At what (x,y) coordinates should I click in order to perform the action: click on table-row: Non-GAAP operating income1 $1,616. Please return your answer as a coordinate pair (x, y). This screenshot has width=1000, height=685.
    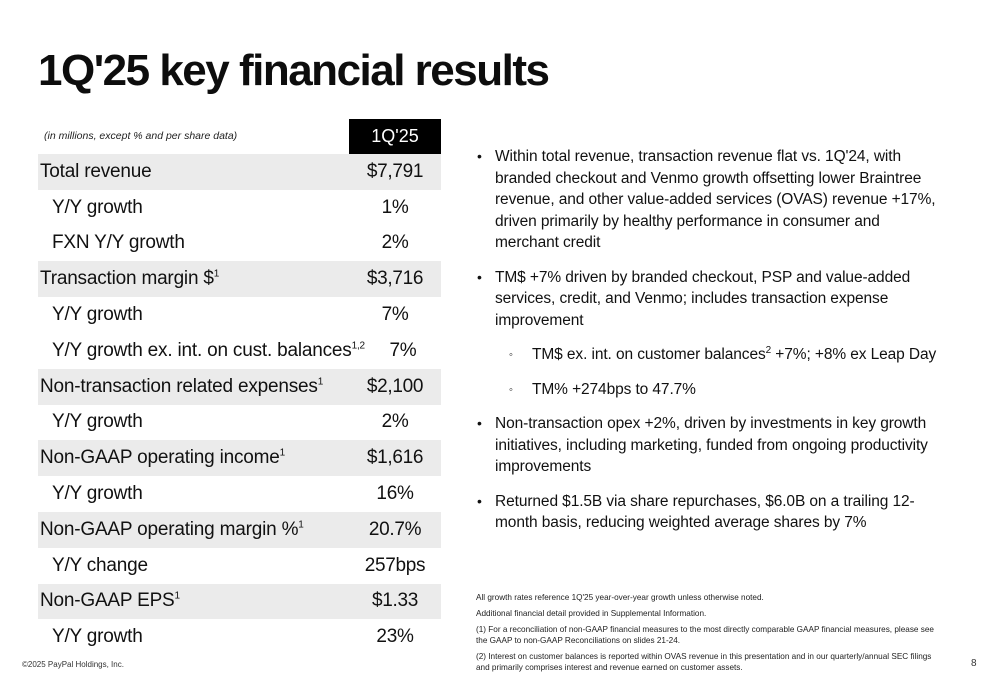
    Looking at the image, I should click on (239, 458).